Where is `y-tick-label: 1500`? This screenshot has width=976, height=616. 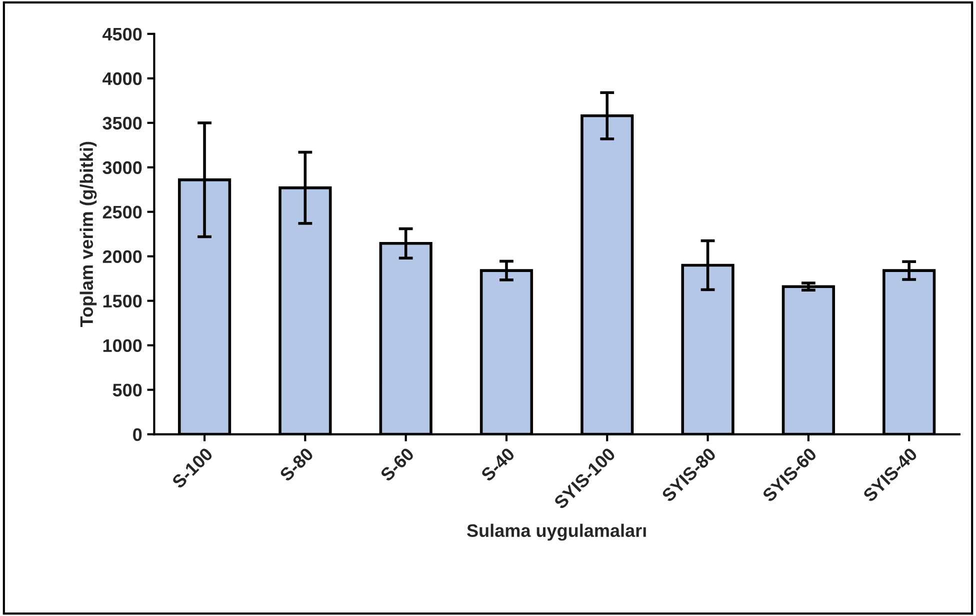 y-tick-label: 1500 is located at coordinates (122, 301).